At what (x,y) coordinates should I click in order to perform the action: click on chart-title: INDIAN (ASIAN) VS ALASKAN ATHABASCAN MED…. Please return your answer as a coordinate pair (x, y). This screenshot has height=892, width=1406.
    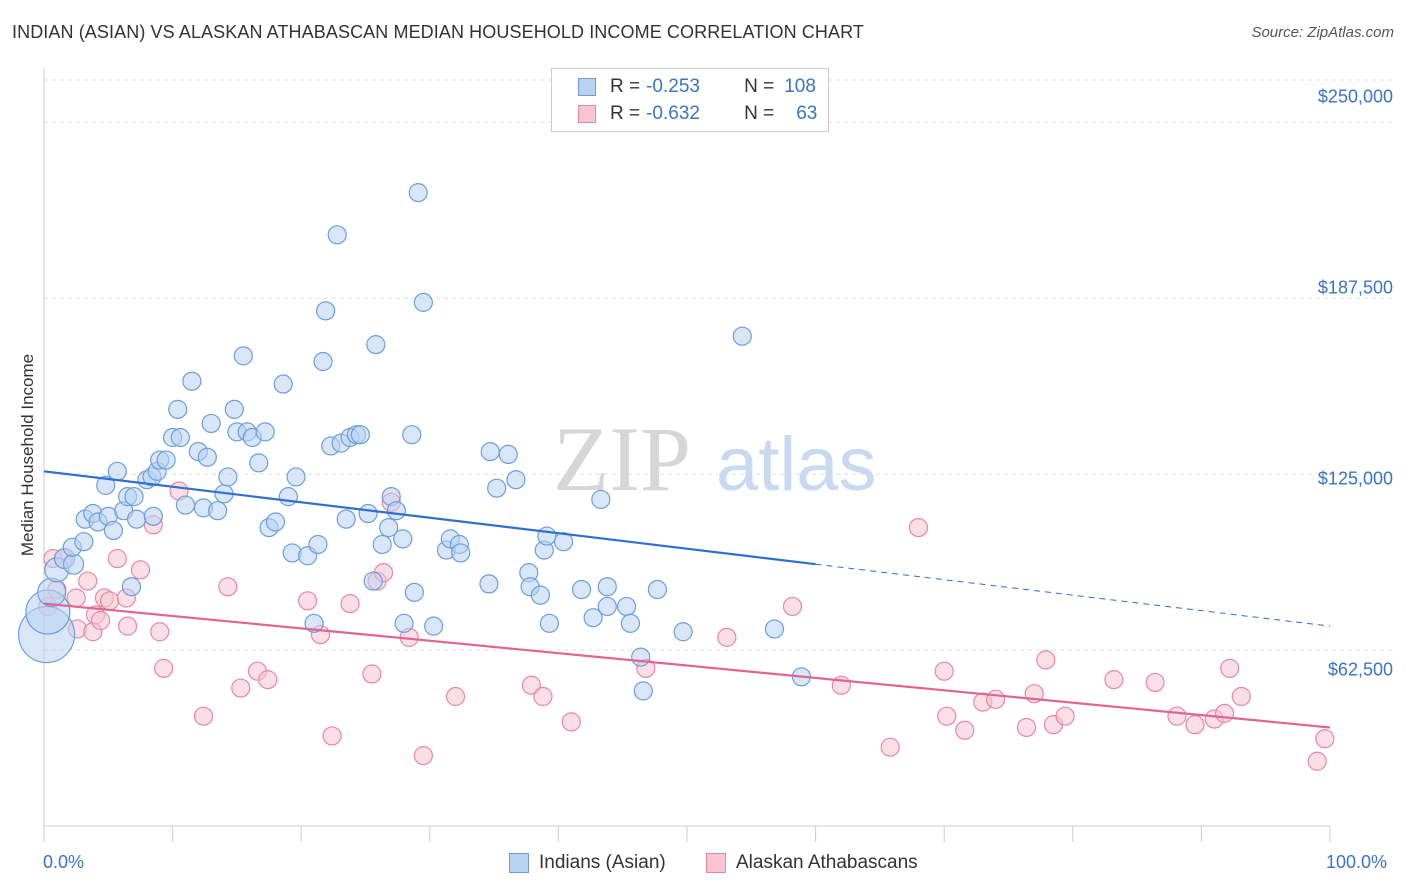
    Looking at the image, I should click on (438, 32).